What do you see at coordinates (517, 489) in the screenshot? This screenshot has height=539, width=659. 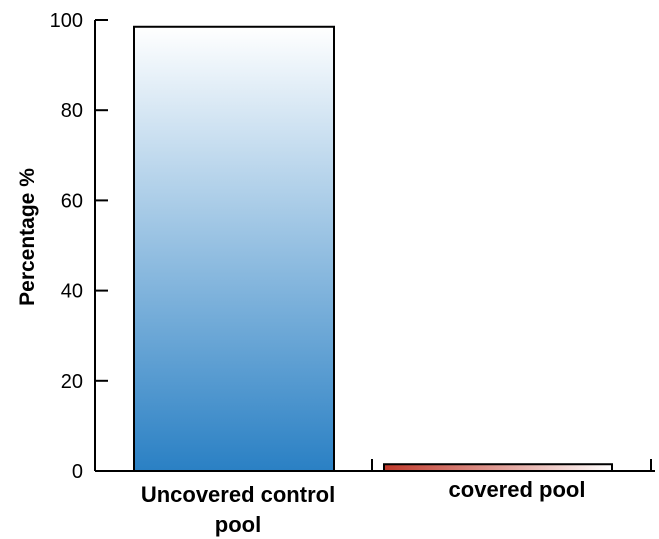 I see `category-label: covered pool` at bounding box center [517, 489].